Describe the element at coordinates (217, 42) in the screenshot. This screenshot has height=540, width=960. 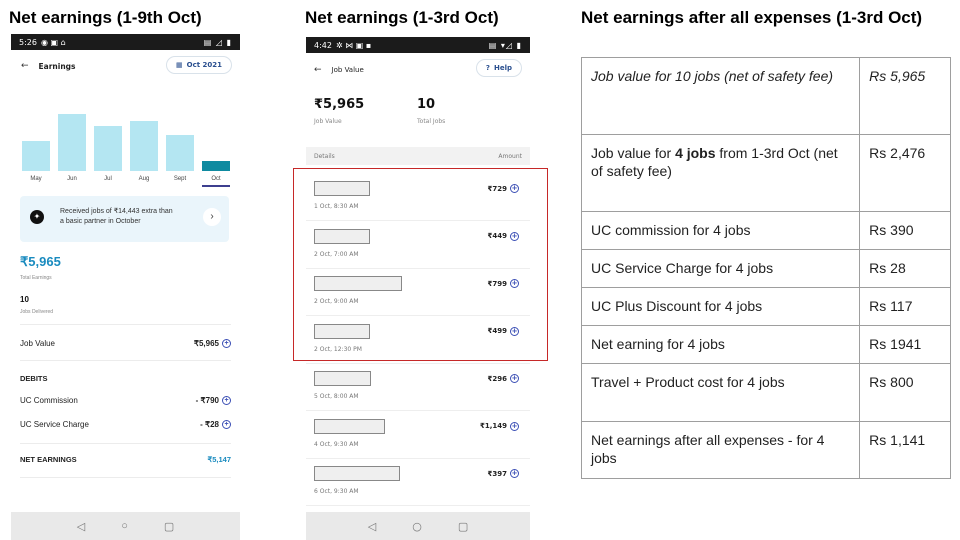
I see `signal-battery-icon: ▤ ◿ ▮` at that location.